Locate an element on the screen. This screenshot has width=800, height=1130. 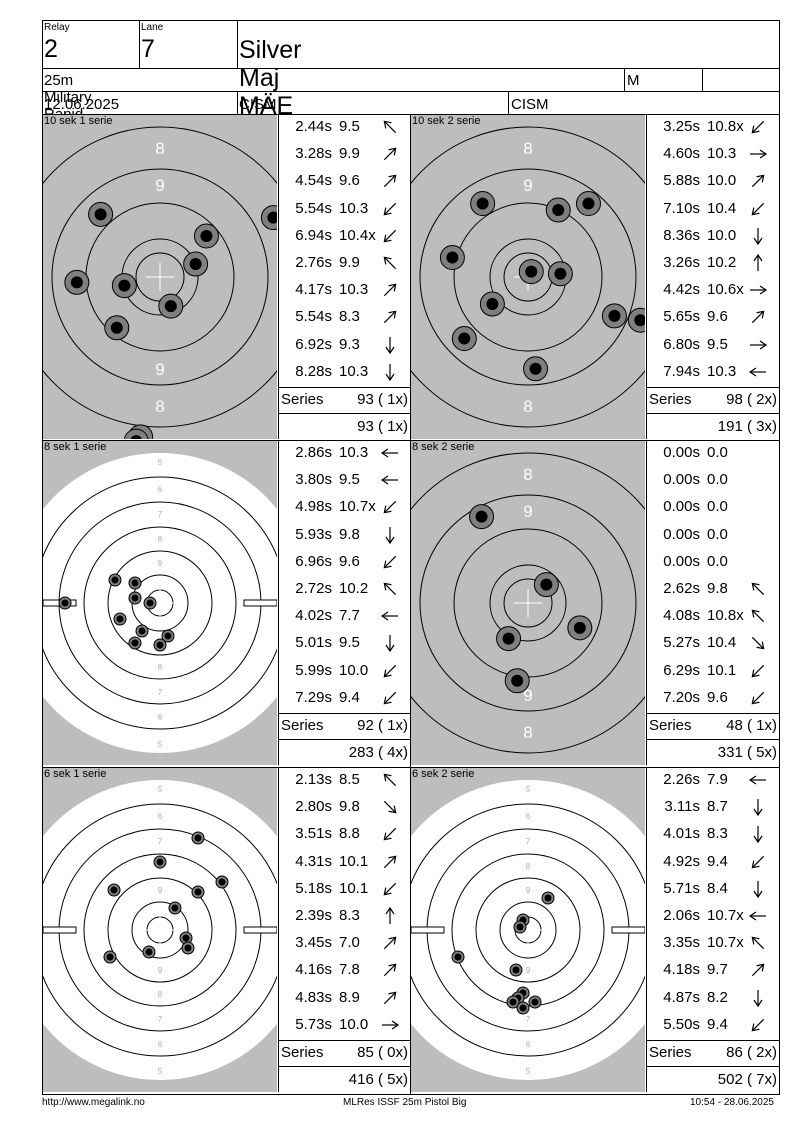
shot-score: 9.4 is located at coordinates (717, 1024).